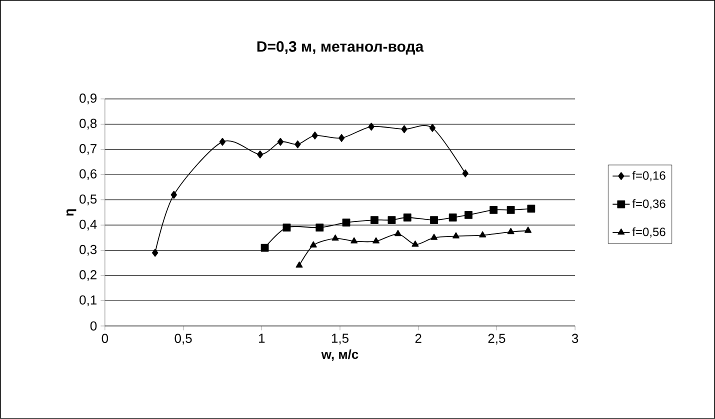 The width and height of the screenshot is (715, 419). I want to click on legend-label: f=0,36, so click(649, 204).